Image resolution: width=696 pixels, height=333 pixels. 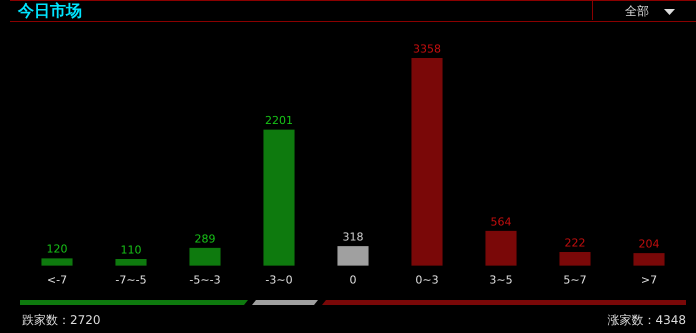 I want to click on data-label: 289, so click(x=205, y=239).